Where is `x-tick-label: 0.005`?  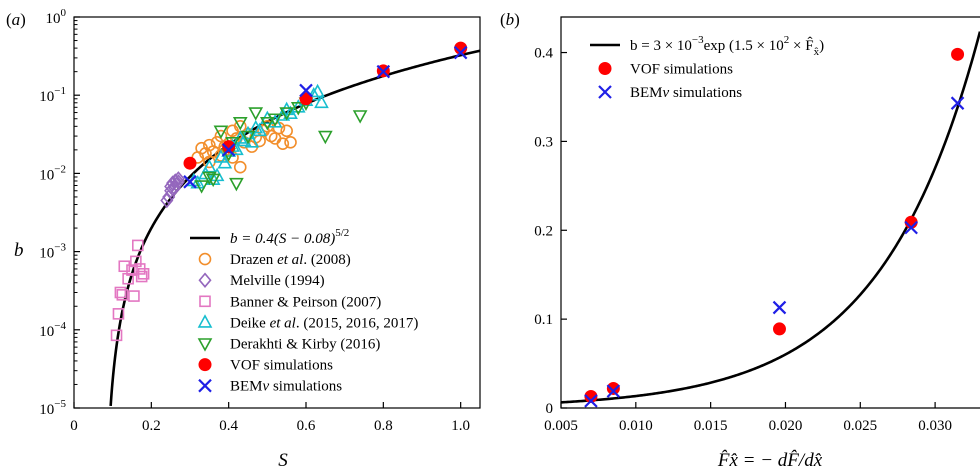 x-tick-label: 0.005 is located at coordinates (561, 426).